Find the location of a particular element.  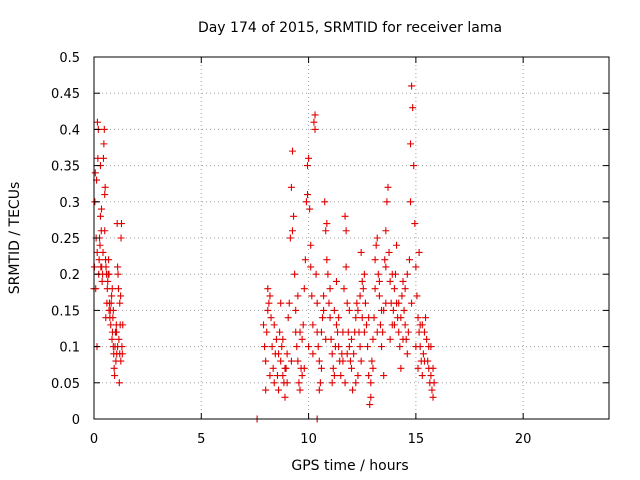

y-tick-label: 0.2 is located at coordinates (69, 275).